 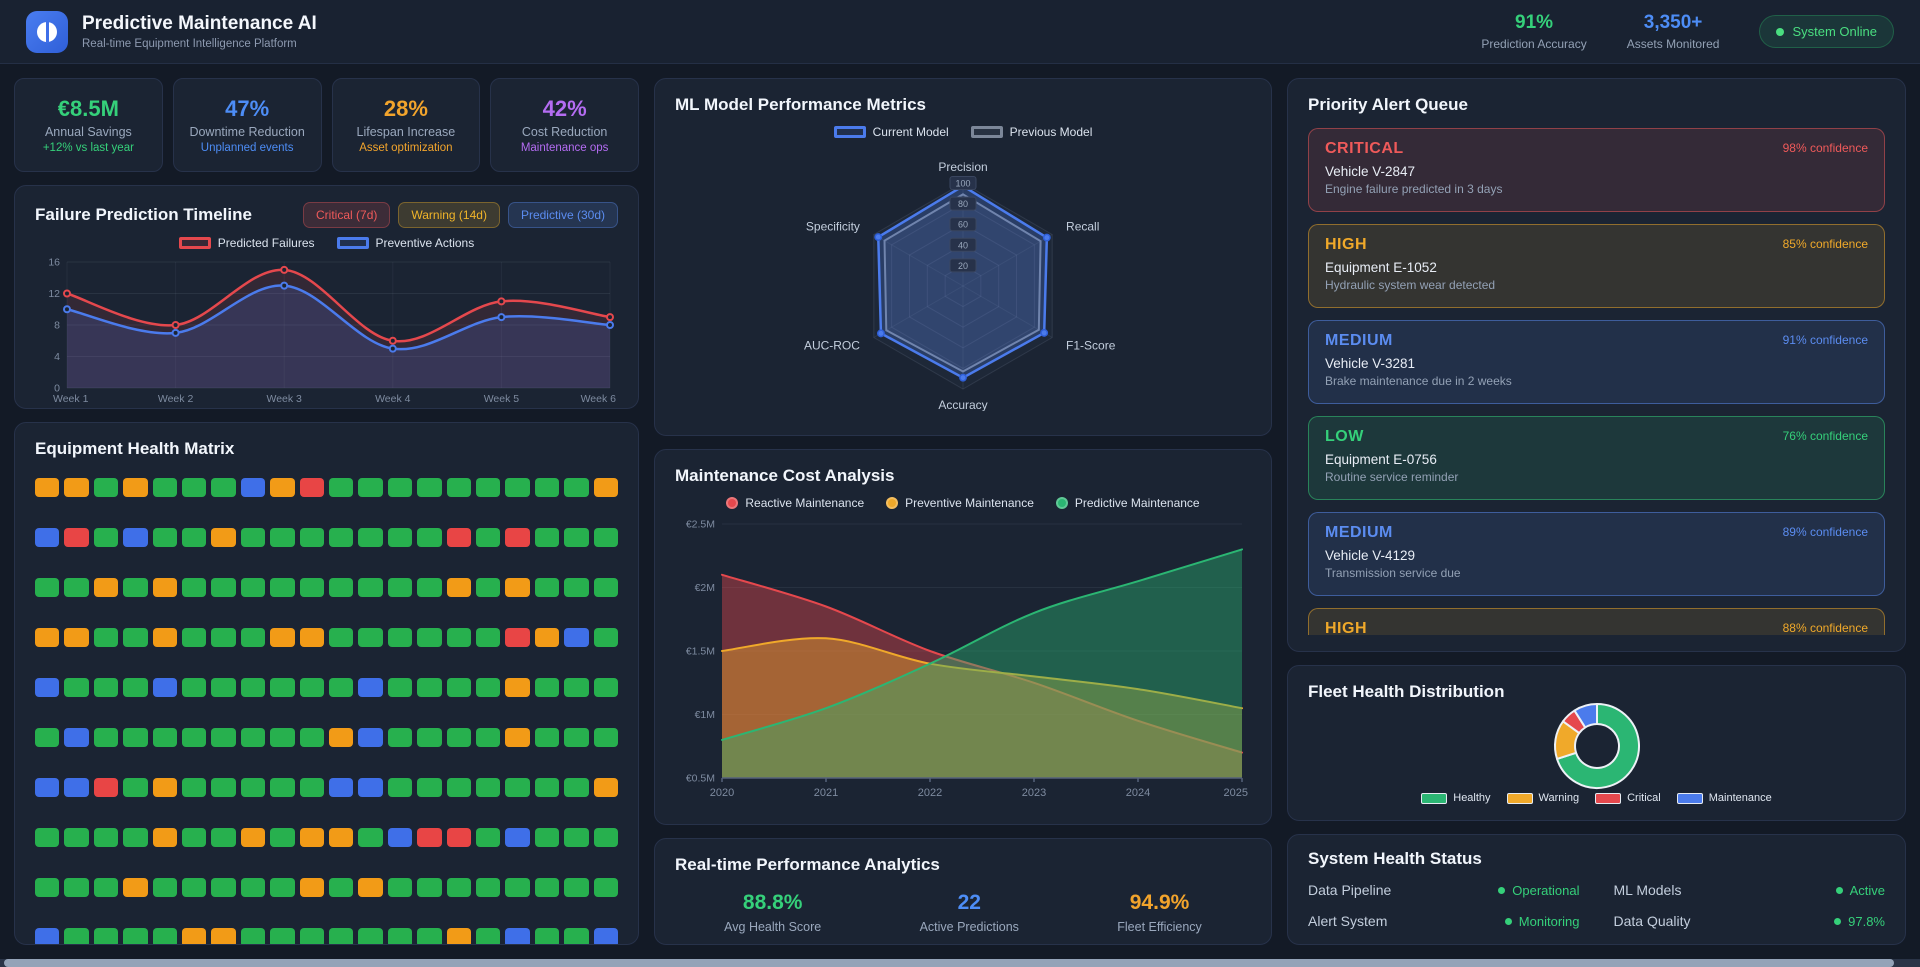 I want to click on fleet-legend-item: Maintenance, so click(x=1724, y=798).